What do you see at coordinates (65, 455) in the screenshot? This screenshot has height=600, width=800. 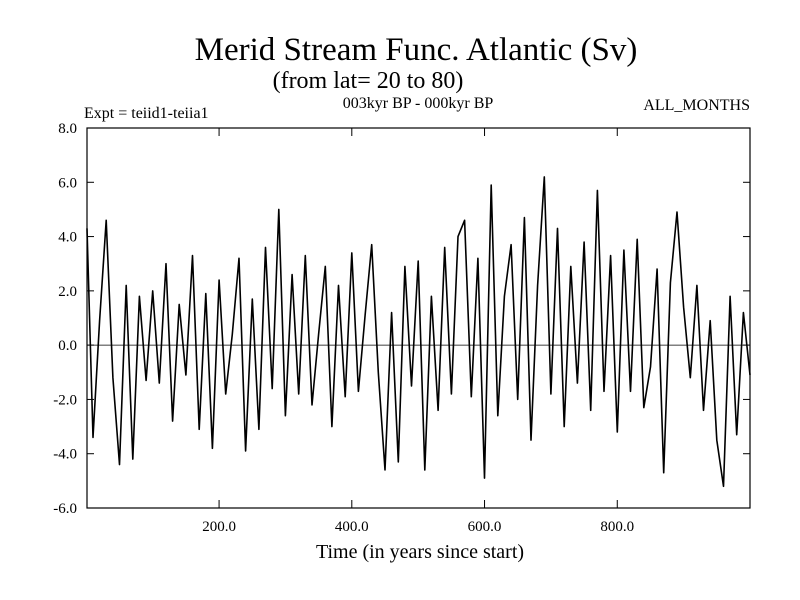 I see `y-tick-label: -4.0` at bounding box center [65, 455].